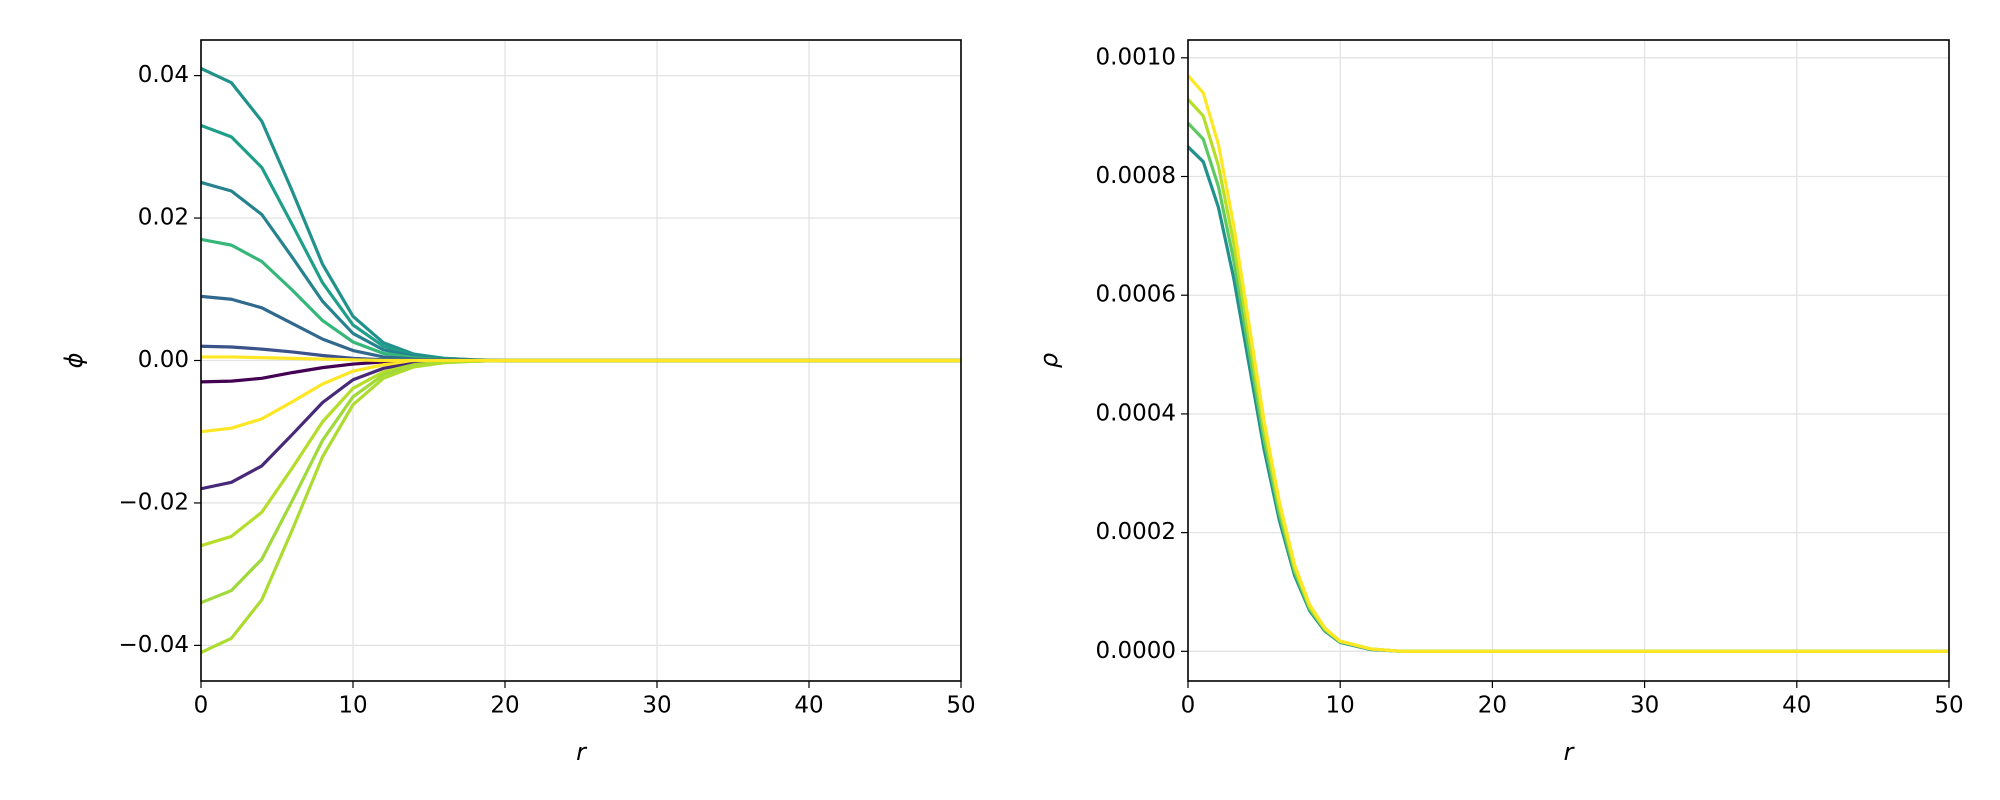 This screenshot has height=800, width=2000. I want to click on y-tick-label: 0.0000, so click(1136, 651).